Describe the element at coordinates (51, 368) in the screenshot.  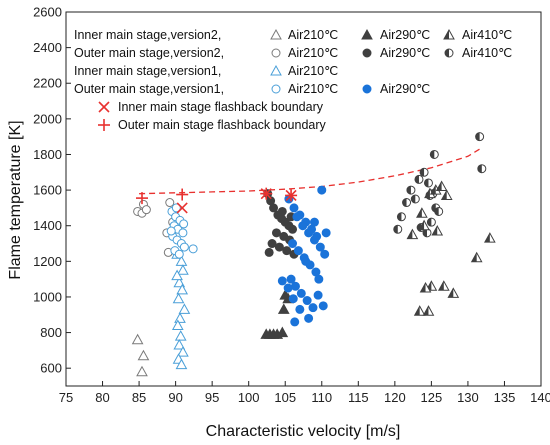
I see `y-tick-label: 600` at that location.